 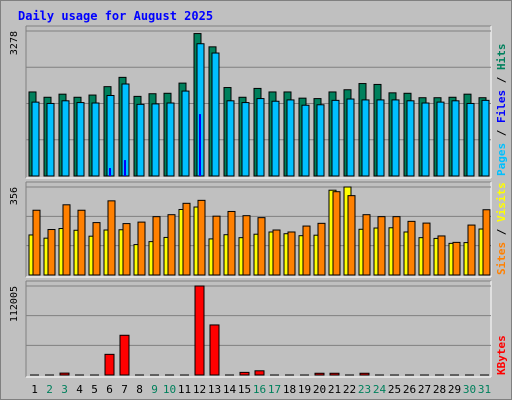 I want to click on kbytes-ymax-label: 112005, so click(x=14, y=304).